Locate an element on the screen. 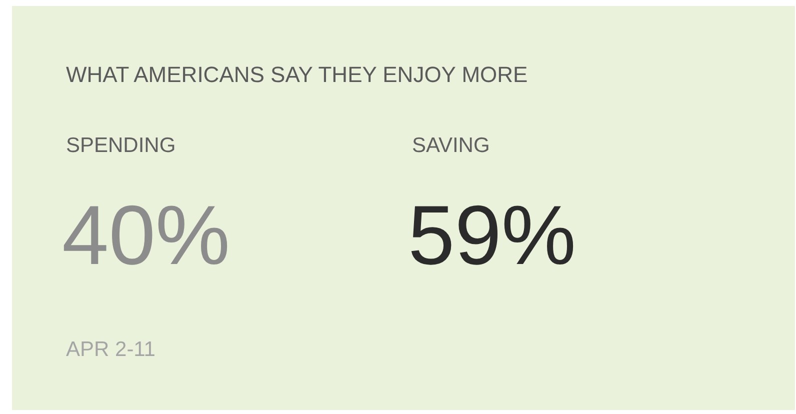 This screenshot has width=796, height=414. data-label: 40% is located at coordinates (146, 235).